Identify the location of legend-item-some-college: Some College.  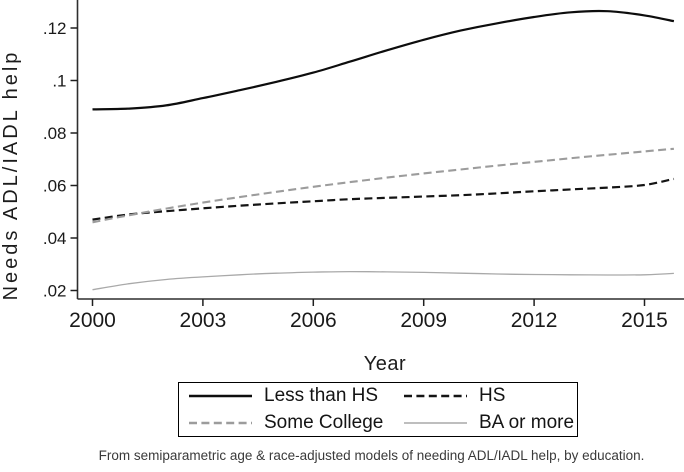
(295, 423).